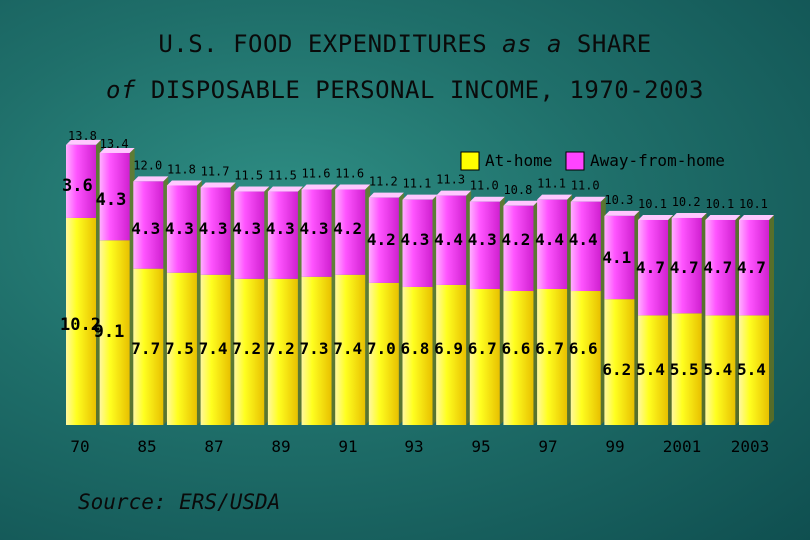  What do you see at coordinates (151, 179) in the screenshot?
I see `bar-top-1985` at bounding box center [151, 179].